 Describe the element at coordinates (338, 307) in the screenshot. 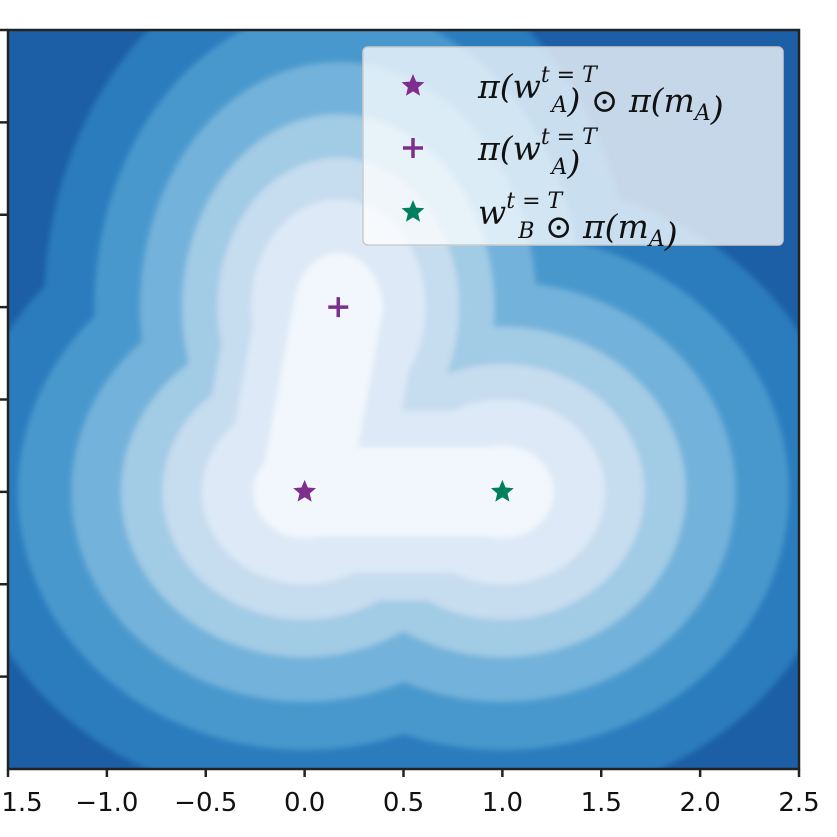

I see `marker-pi-wA` at that location.